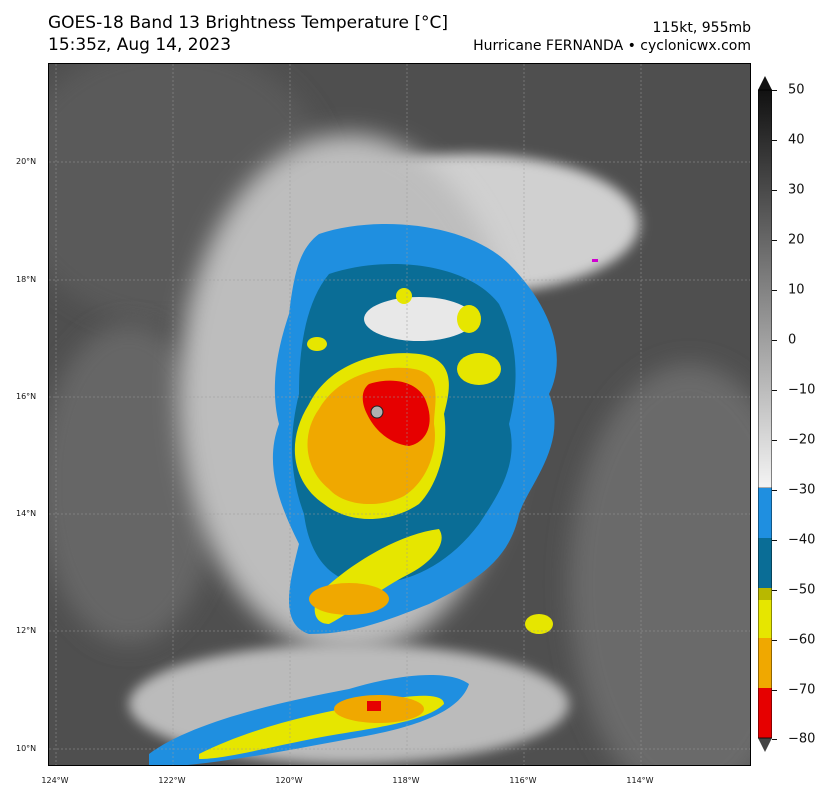 The height and width of the screenshot is (800, 830). I want to click on cb-label-minus30: −30, so click(802, 490).